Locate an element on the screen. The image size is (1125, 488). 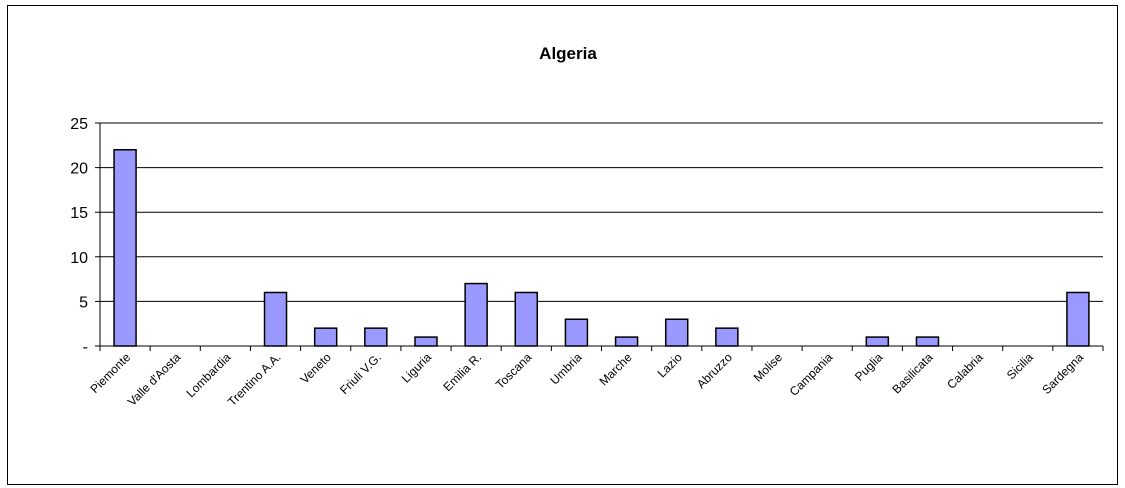
x-category-label: Basilicata is located at coordinates (912, 373).